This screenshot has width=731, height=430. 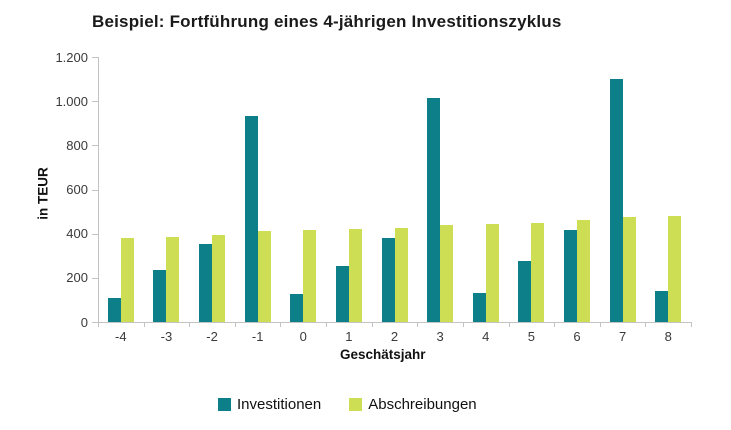 I want to click on legend-label-investitionen: Investitionen, so click(x=279, y=404).